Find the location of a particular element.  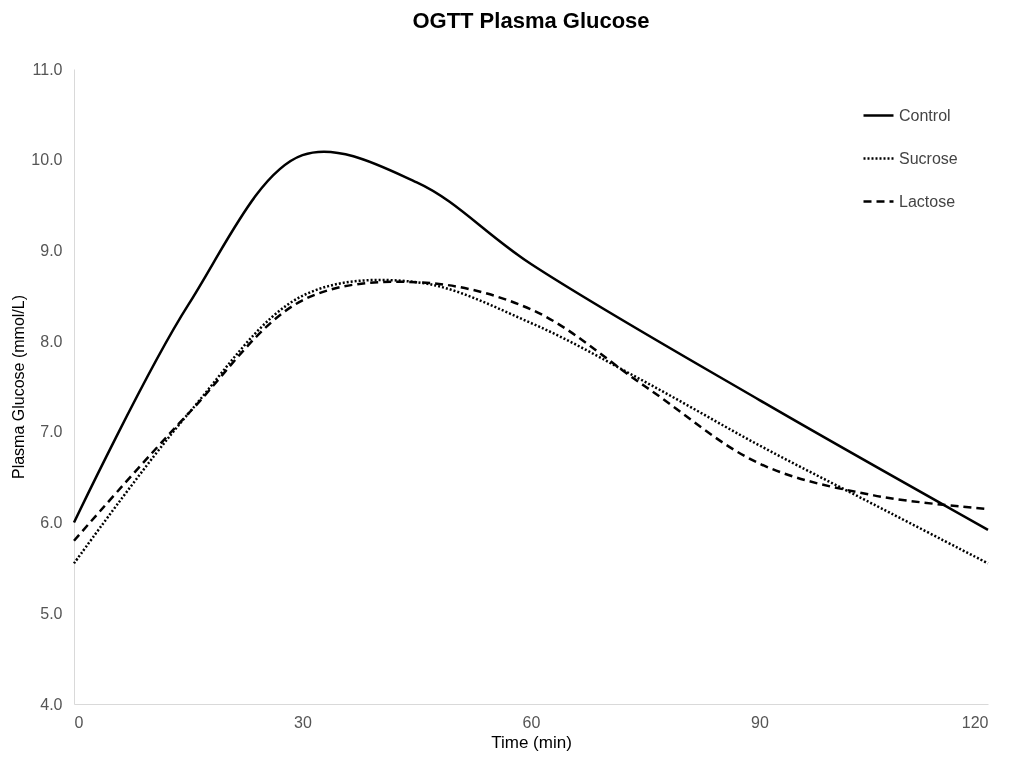

x-axis-title: Time (min) is located at coordinates (531, 742).